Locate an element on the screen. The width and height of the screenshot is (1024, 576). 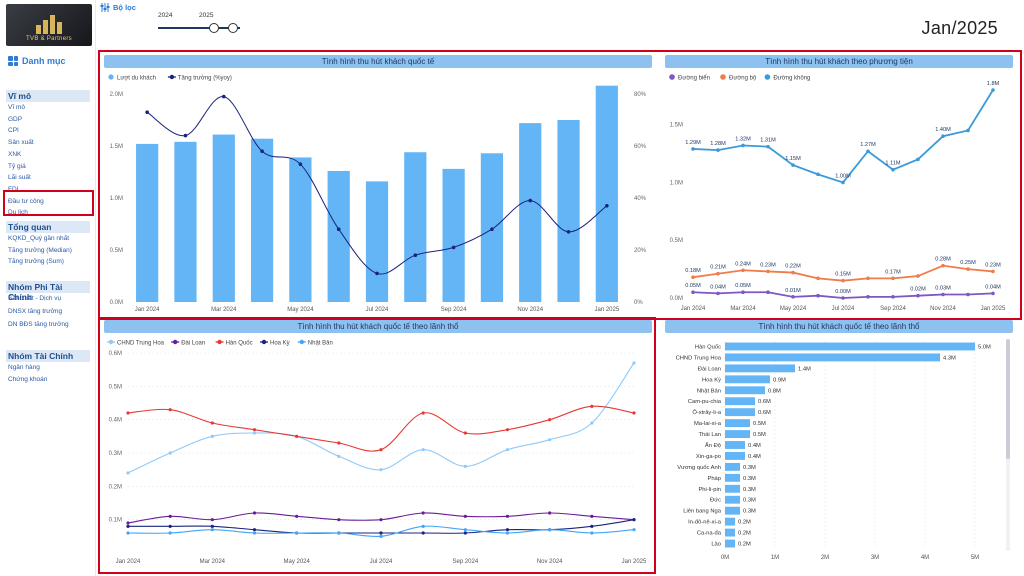
data-label: 1.15M is located at coordinates (793, 159).